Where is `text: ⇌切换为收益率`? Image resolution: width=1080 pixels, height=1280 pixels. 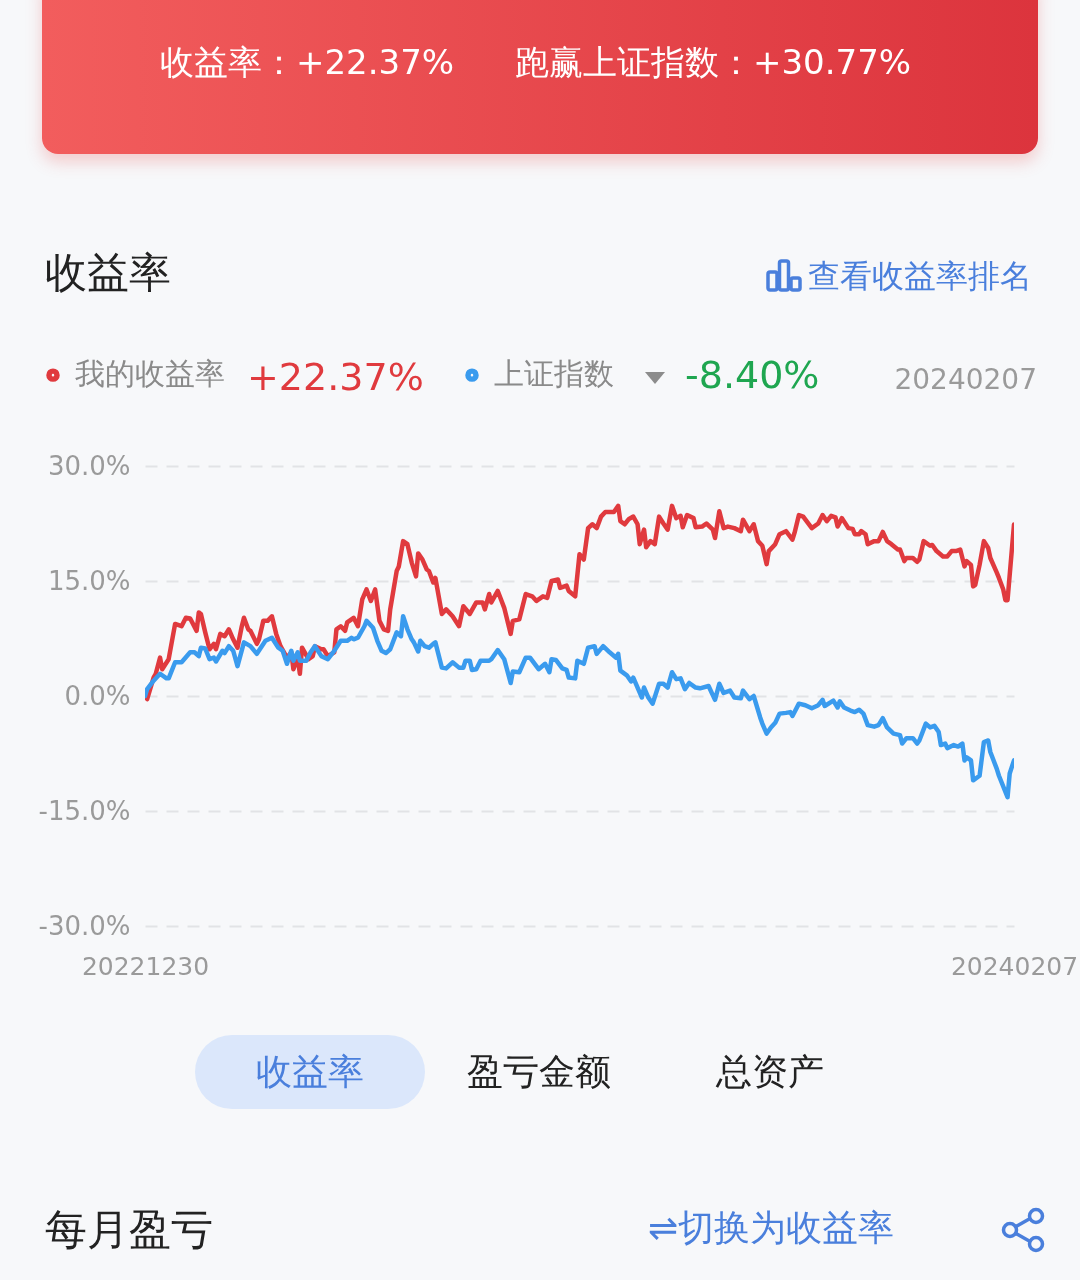
text: ⇌切换为收益率 is located at coordinates (771, 1228).